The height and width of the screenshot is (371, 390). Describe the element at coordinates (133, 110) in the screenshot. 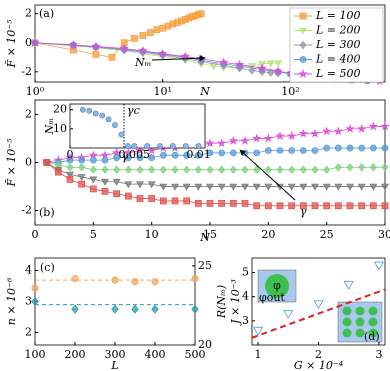

I see `vline-label: γc` at that location.